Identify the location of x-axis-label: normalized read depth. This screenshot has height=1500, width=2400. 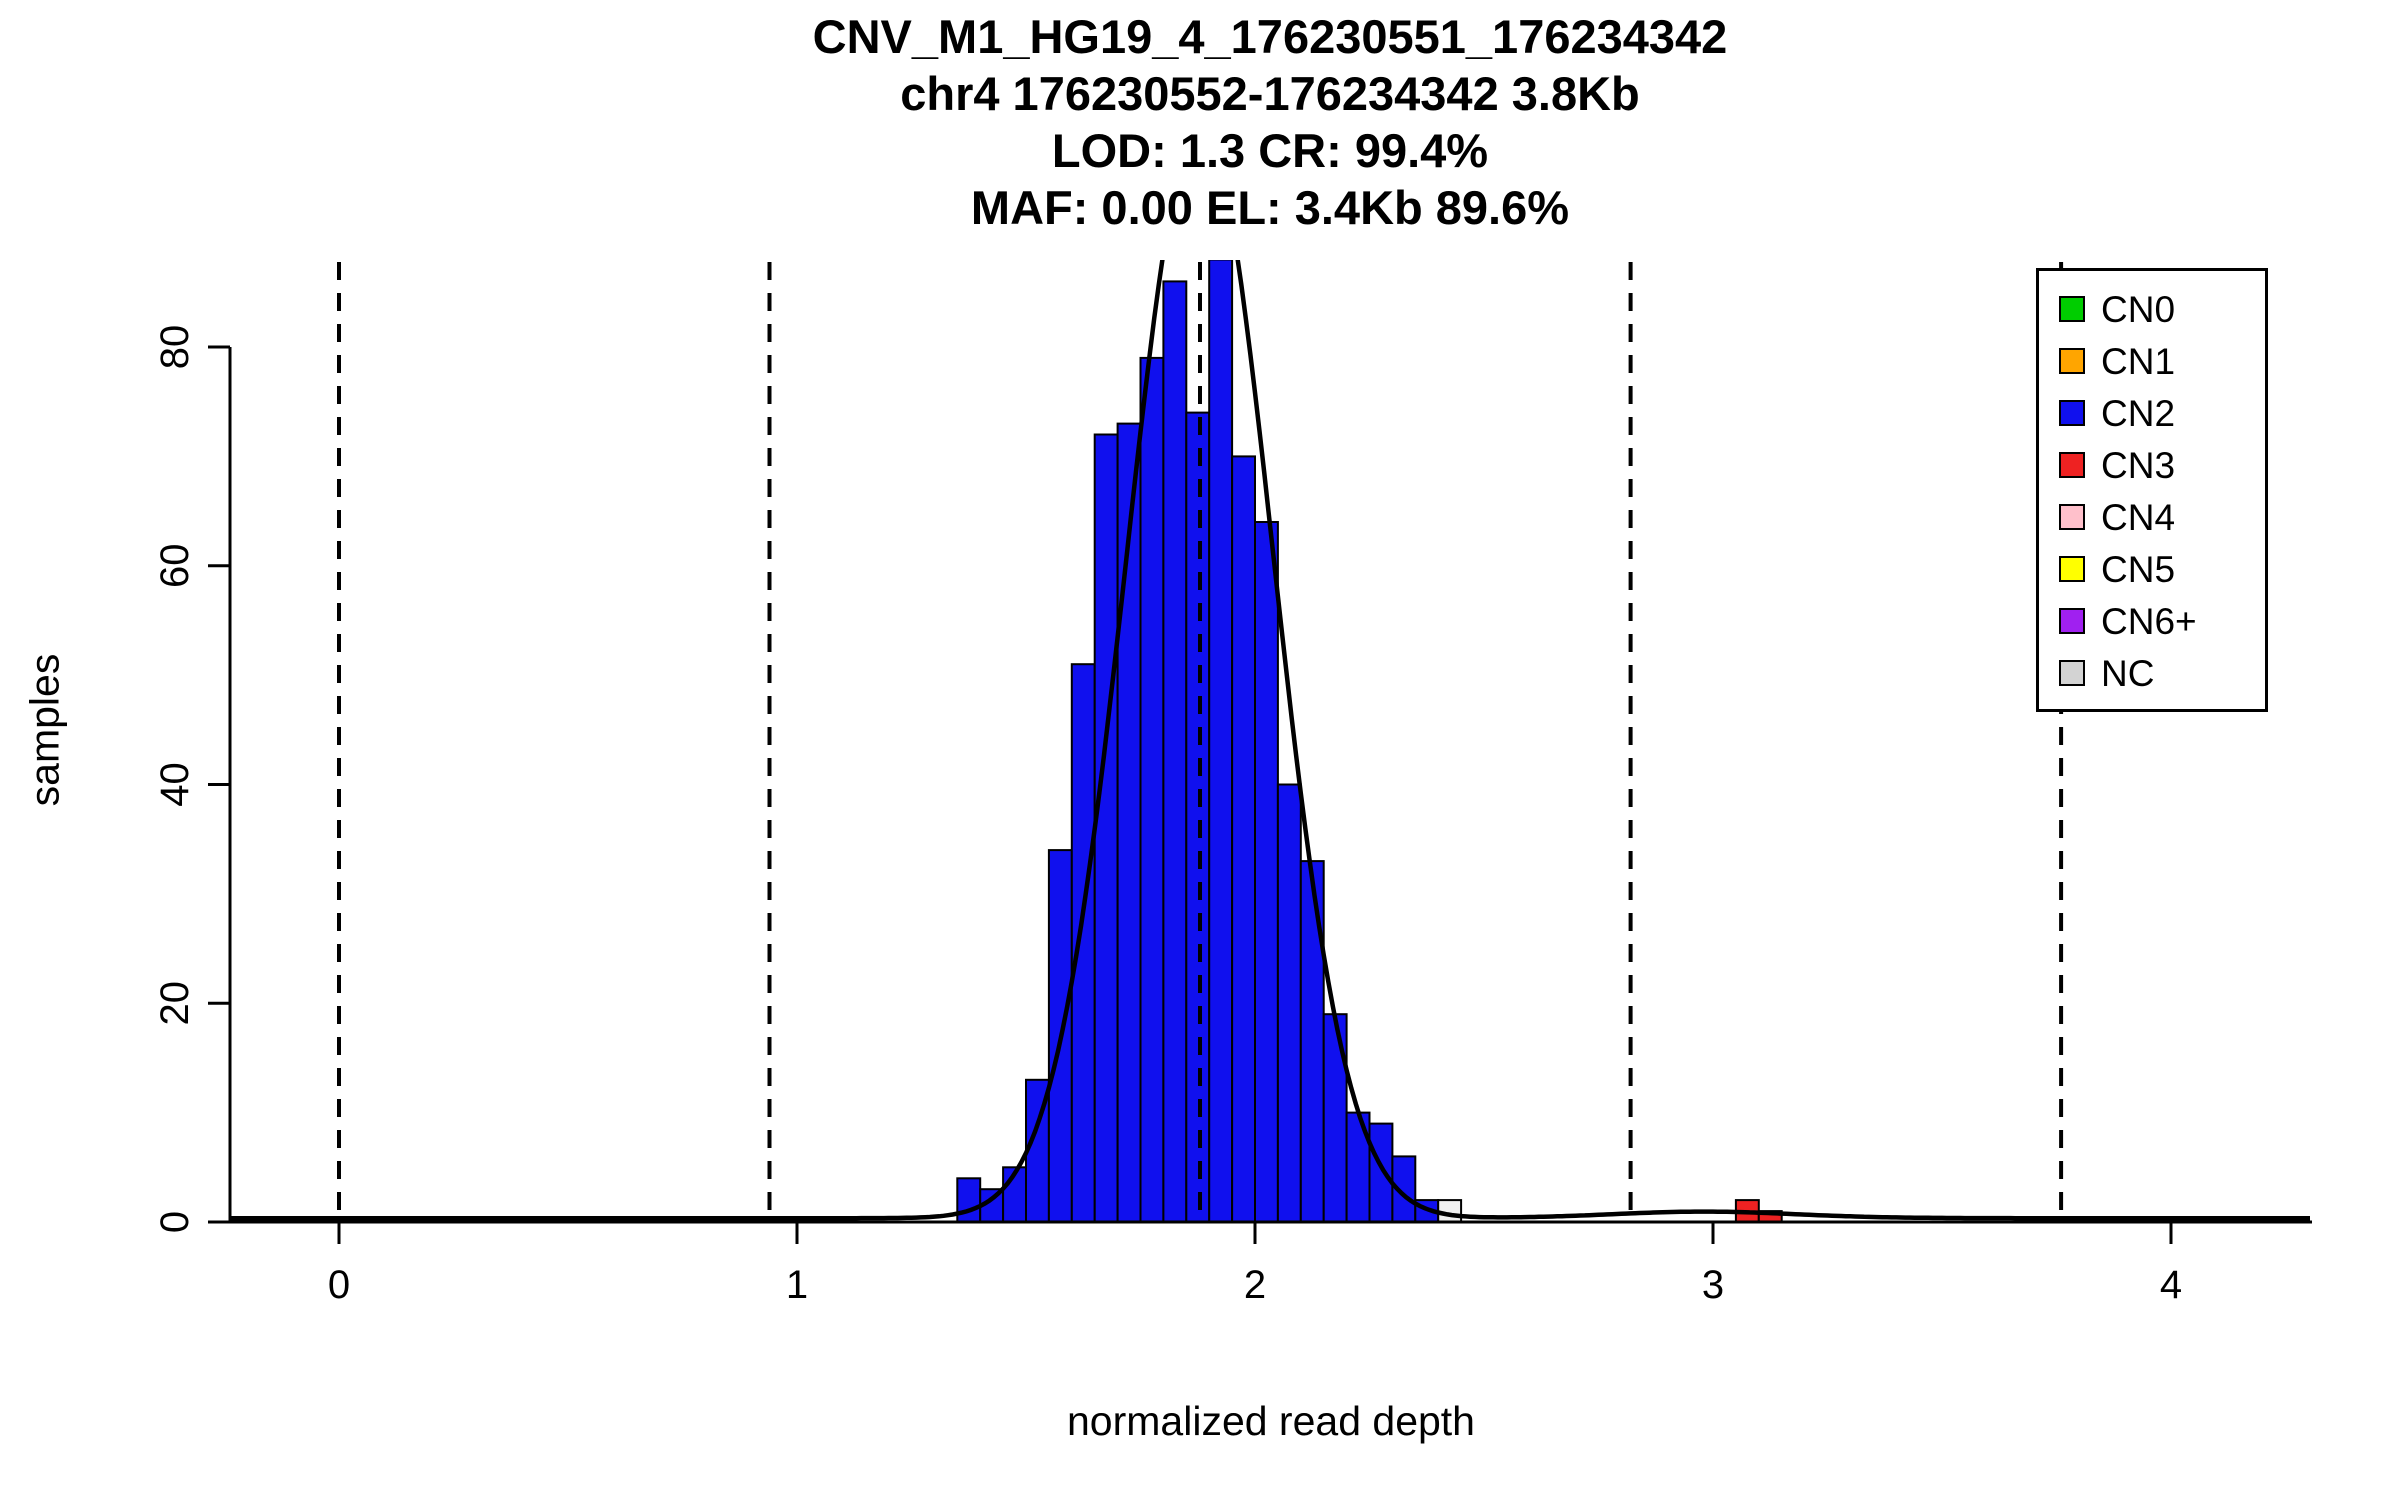
(1271, 1421).